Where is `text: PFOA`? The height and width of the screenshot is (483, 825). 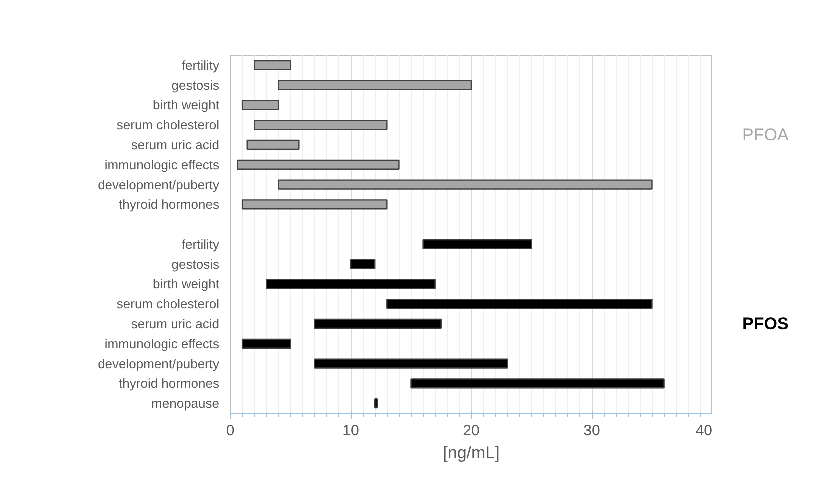 text: PFOA is located at coordinates (766, 135).